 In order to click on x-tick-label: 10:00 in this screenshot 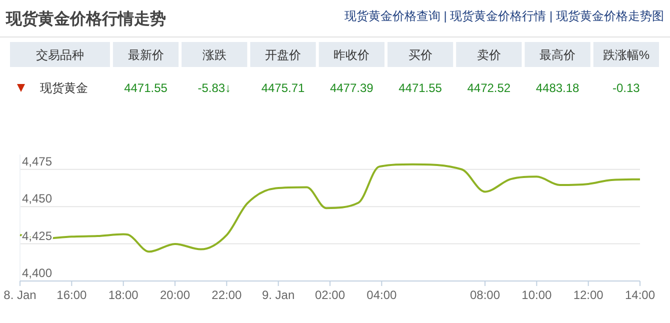, I will do `click(537, 295)`.